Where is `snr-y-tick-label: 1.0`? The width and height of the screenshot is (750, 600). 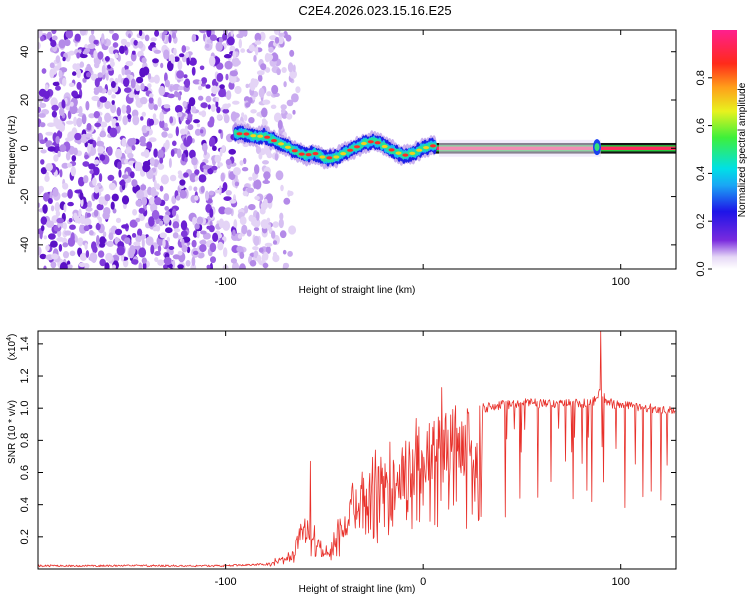 snr-y-tick-label: 1.0 is located at coordinates (25, 408).